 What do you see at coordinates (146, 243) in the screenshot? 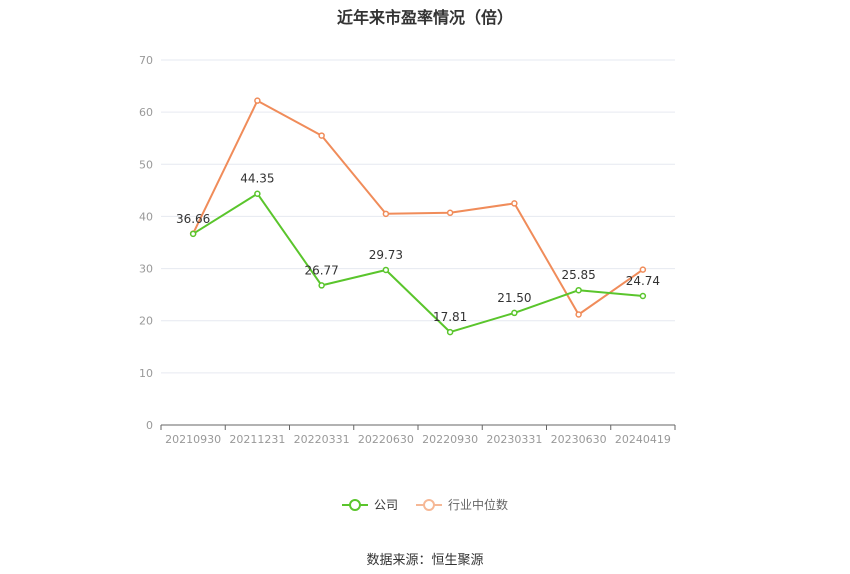
I see `y-axis: 0 10 20 30 40 50 60 70` at bounding box center [146, 243].